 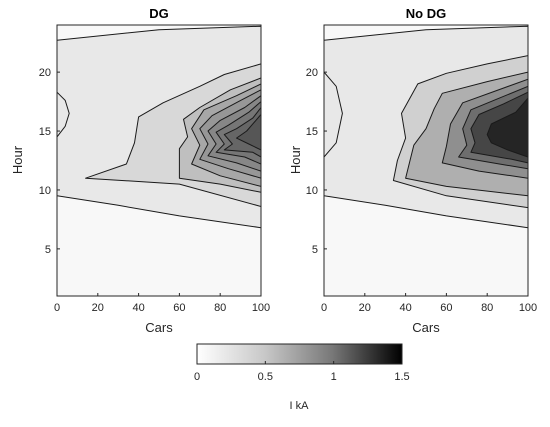 What do you see at coordinates (265, 377) in the screenshot?
I see `colorbar-tick-label: 0.5` at bounding box center [265, 377].